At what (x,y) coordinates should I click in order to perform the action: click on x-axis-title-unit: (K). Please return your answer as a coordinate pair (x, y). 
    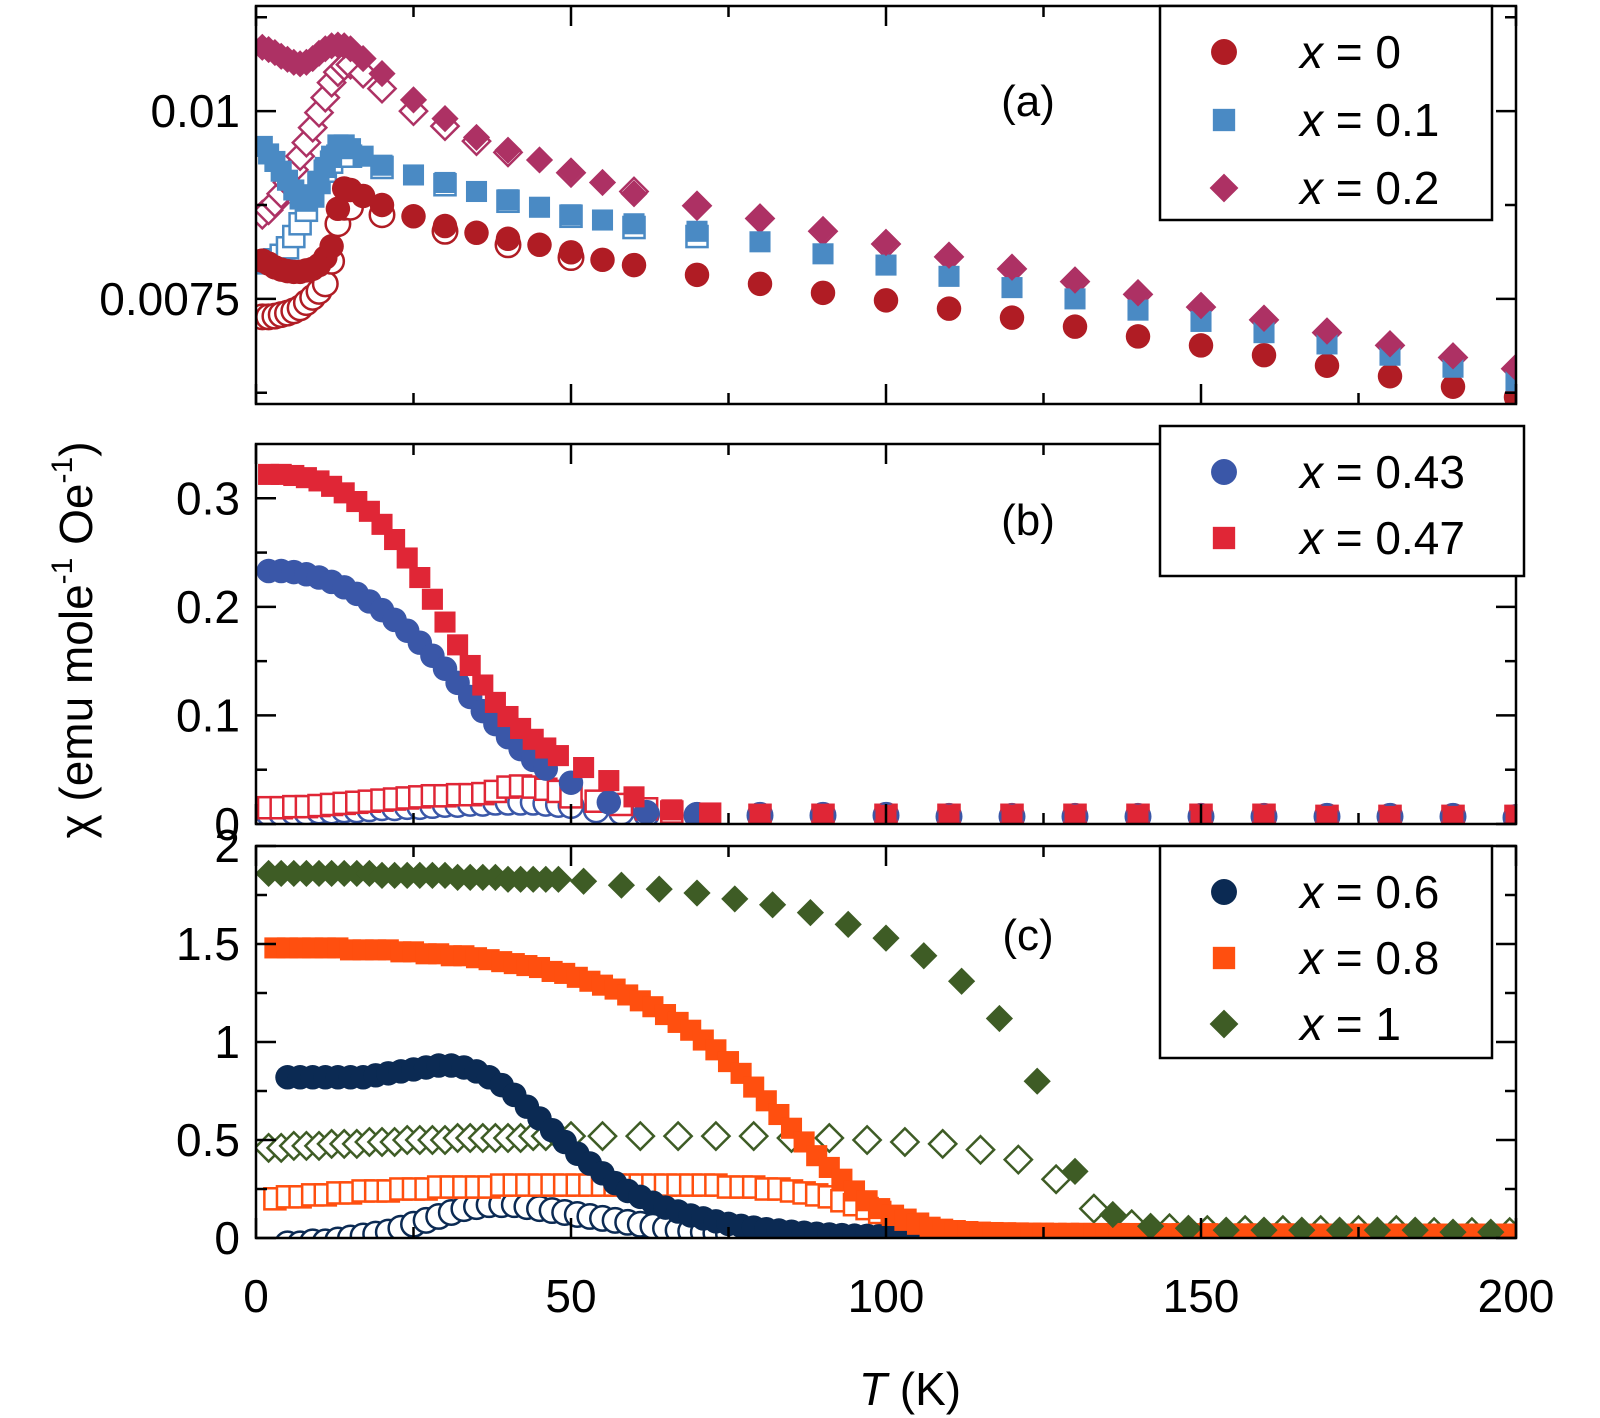
    Looking at the image, I should click on (924, 1389).